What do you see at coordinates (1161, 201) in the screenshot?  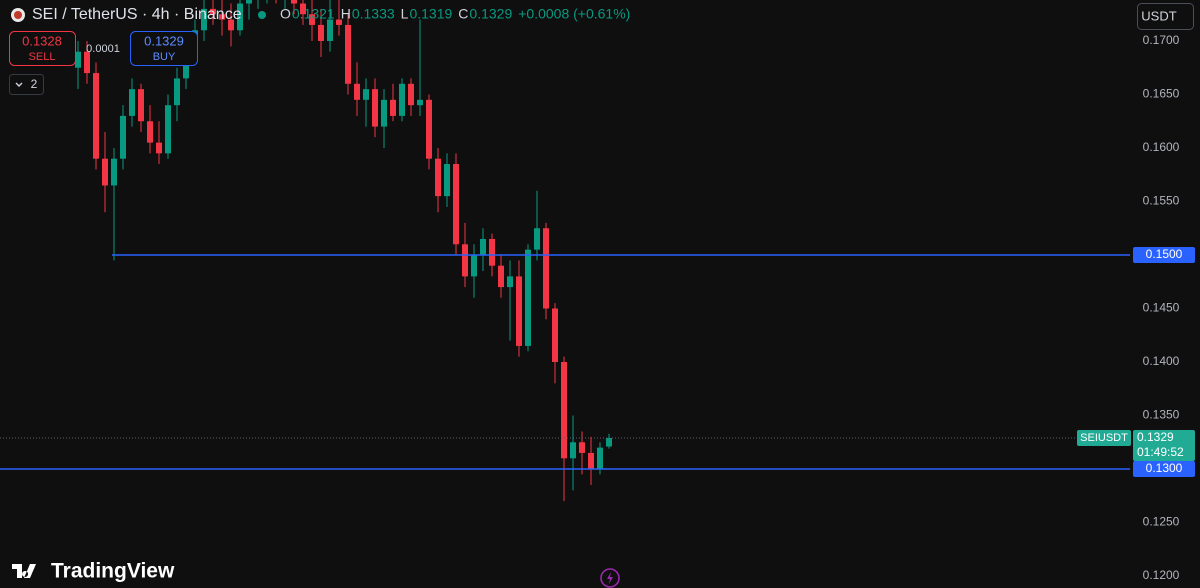 I see `y-tick-label: 0.1550` at bounding box center [1161, 201].